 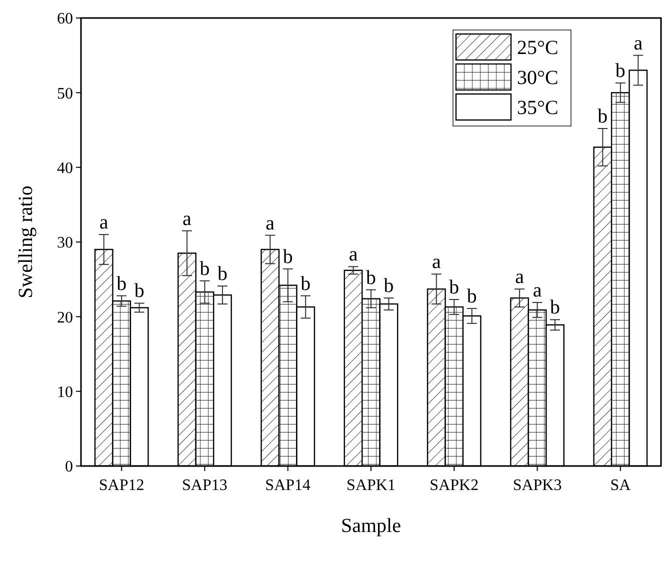 I want to click on y-tick-label: 60, so click(x=65, y=19).